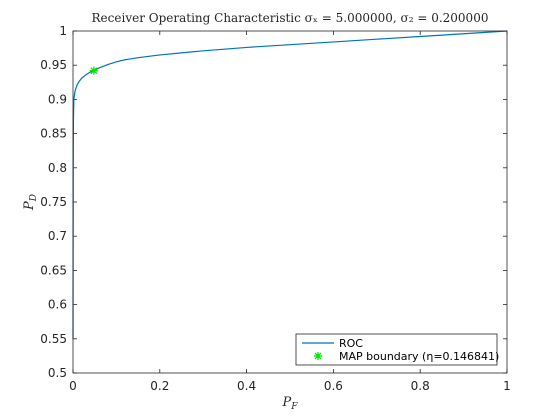 The width and height of the screenshot is (560, 420). Describe the element at coordinates (73, 386) in the screenshot. I see `x-tick-label: 0` at that location.